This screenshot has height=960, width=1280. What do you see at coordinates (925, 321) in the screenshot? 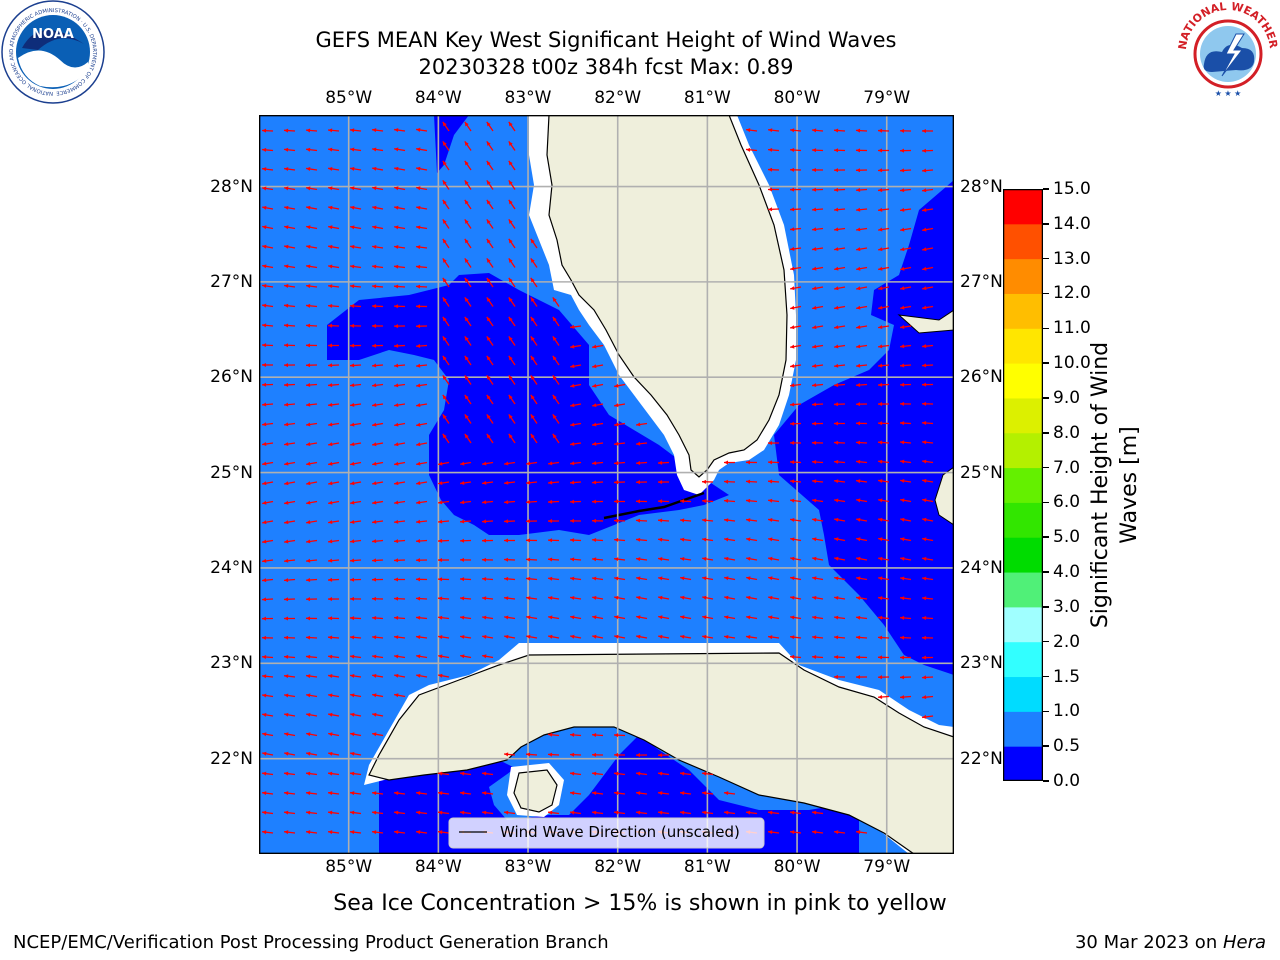
I see `grand-bahama` at bounding box center [925, 321].